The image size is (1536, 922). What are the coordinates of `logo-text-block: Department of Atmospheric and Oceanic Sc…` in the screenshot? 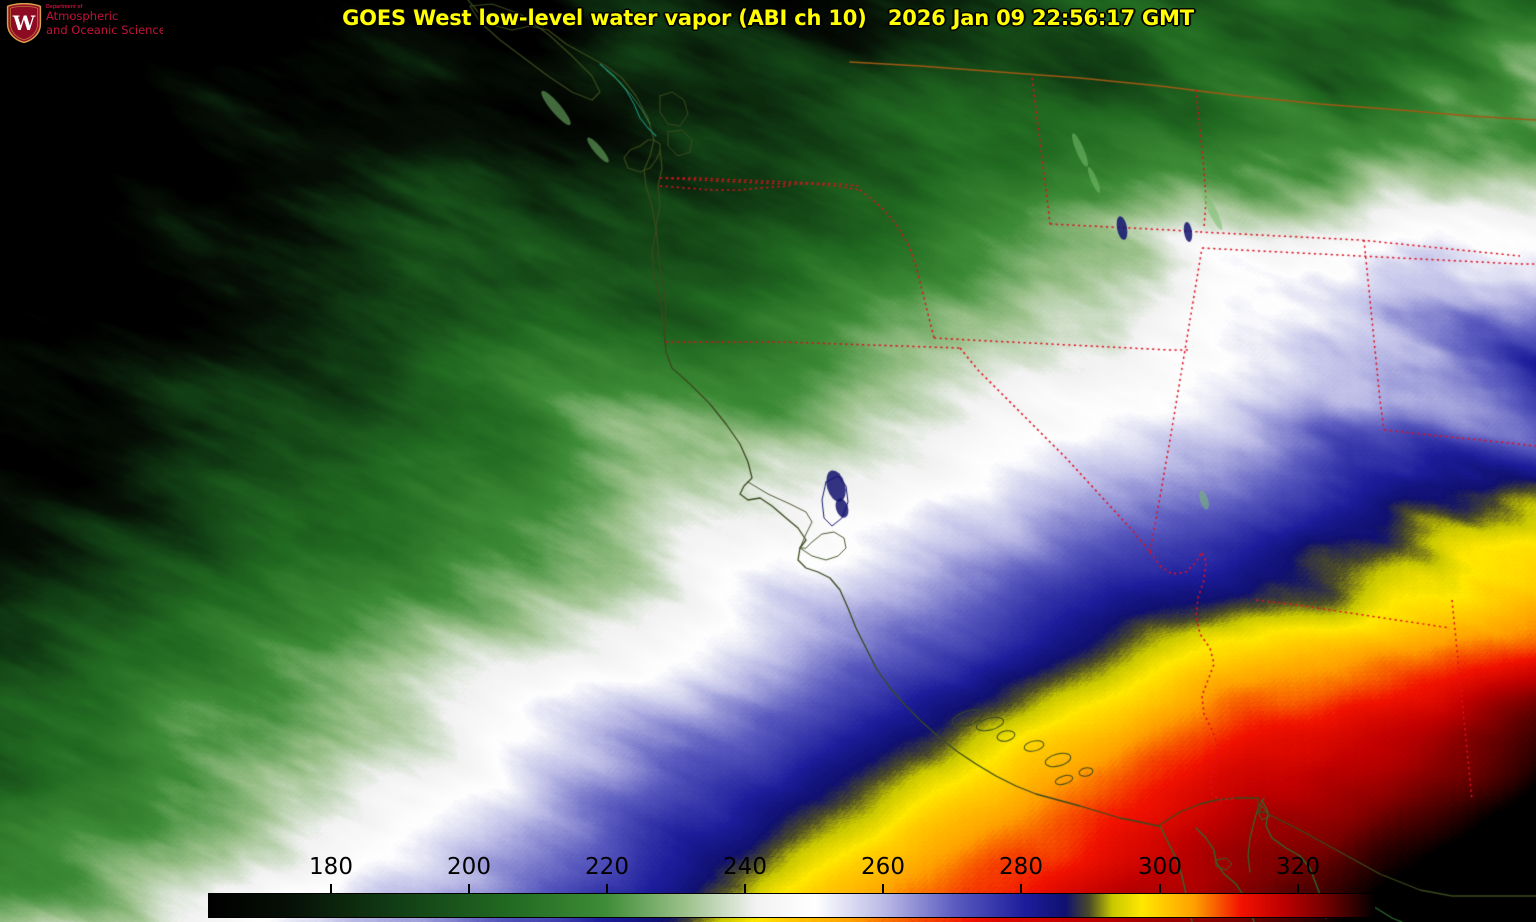 It's located at (104, 20).